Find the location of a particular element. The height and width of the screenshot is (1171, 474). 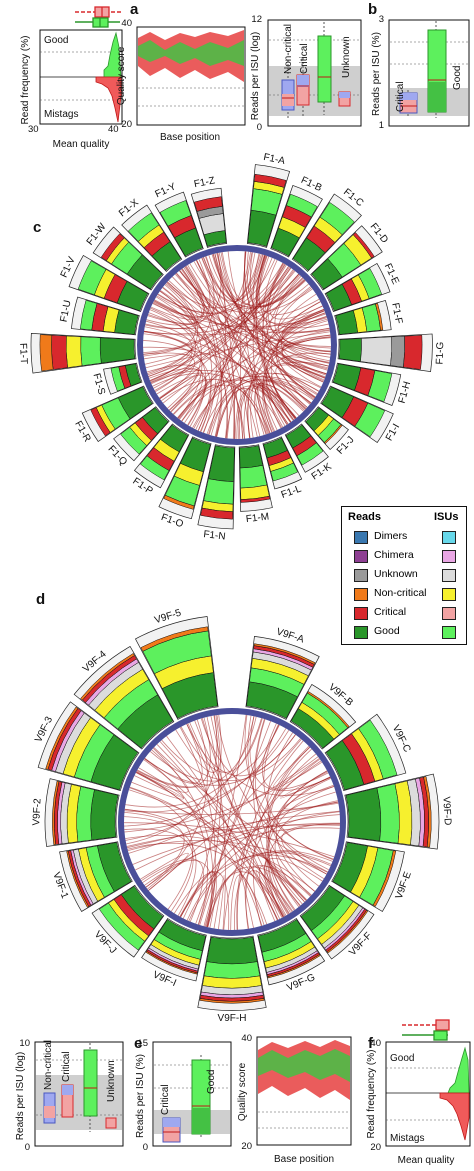

sector-f1-l: F1-L is located at coordinates (282, 468).